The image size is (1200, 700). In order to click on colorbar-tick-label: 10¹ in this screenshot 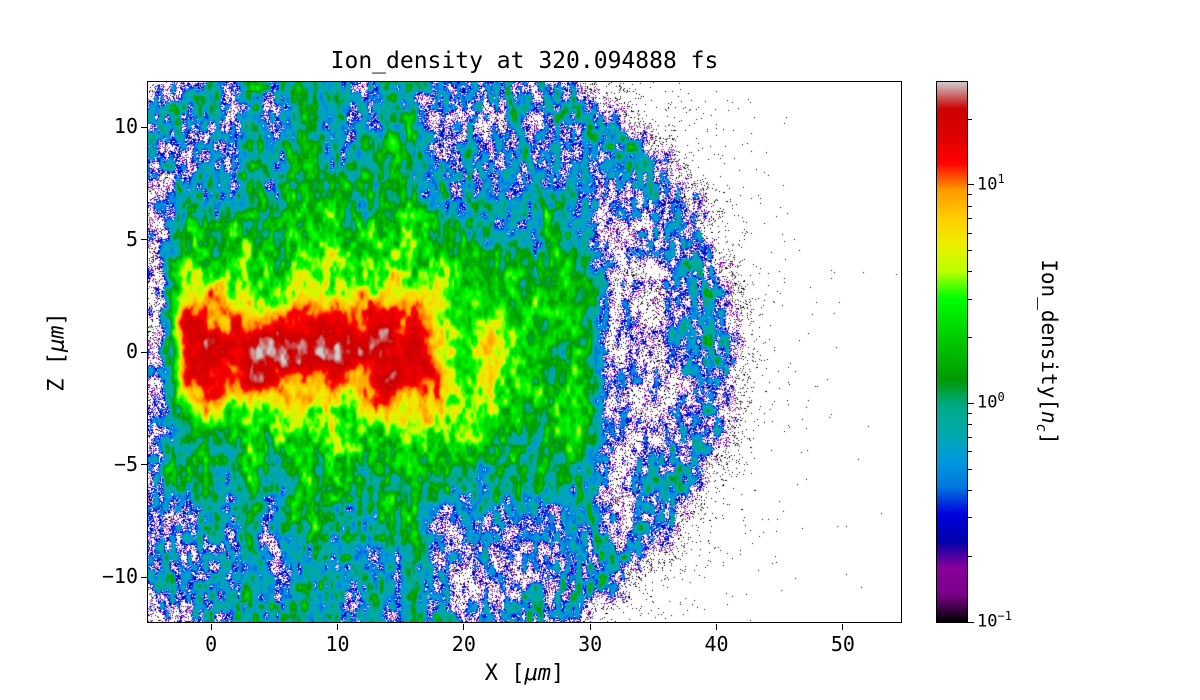, I will do `click(991, 183)`.